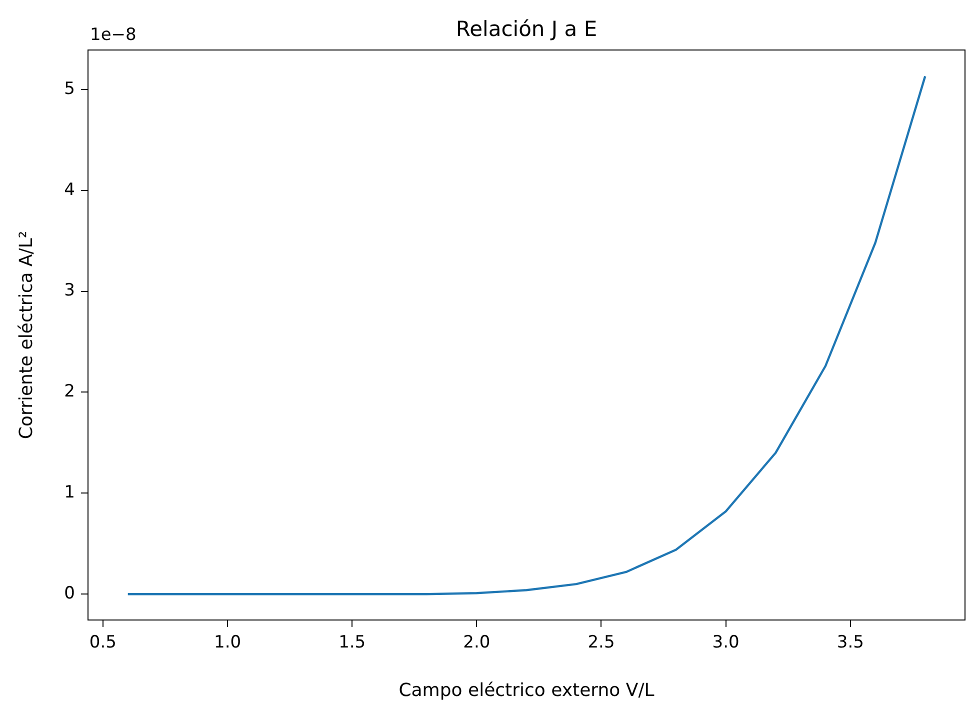 The image size is (971, 706). I want to click on y-tick-label: 1, so click(69, 492).